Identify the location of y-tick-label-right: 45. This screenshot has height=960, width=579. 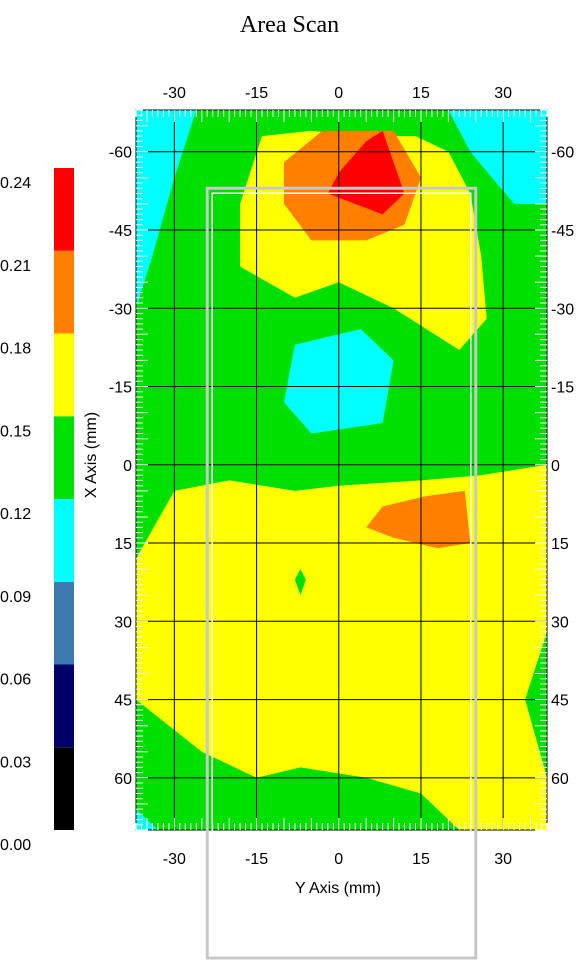
(560, 701).